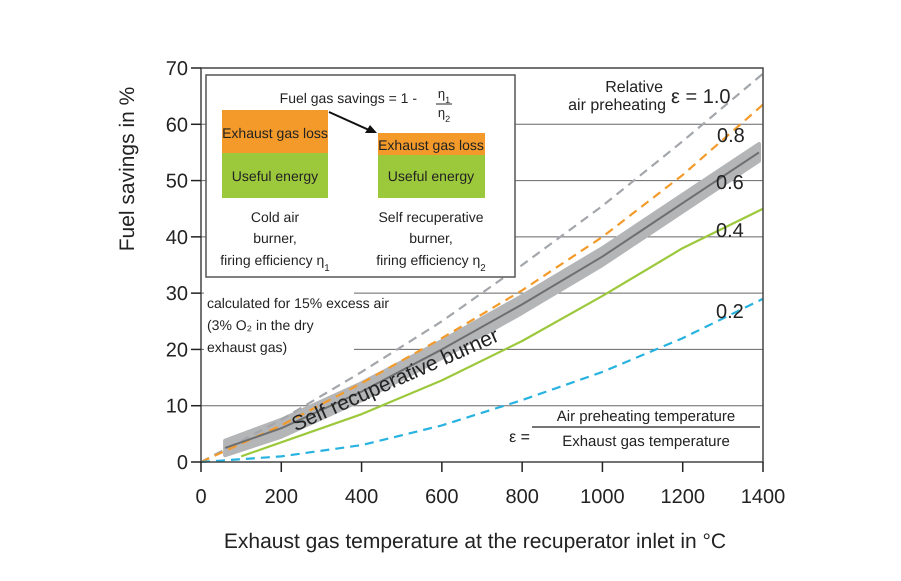 The image size is (901, 581). What do you see at coordinates (260, 325) in the screenshot?
I see `annotation: (3% O₂ in the dry` at bounding box center [260, 325].